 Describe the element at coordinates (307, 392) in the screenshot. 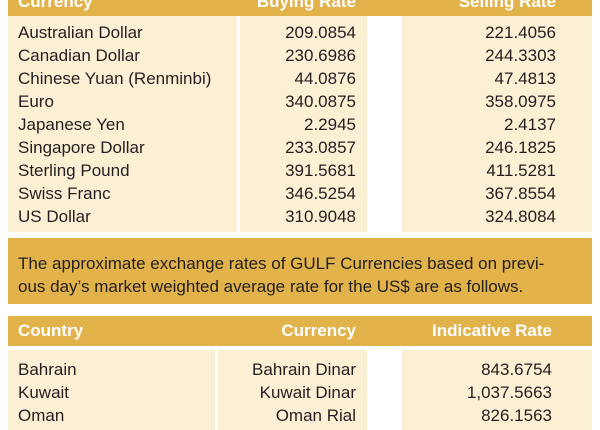

I see `currency-cell: Kuwait Dinar` at that location.